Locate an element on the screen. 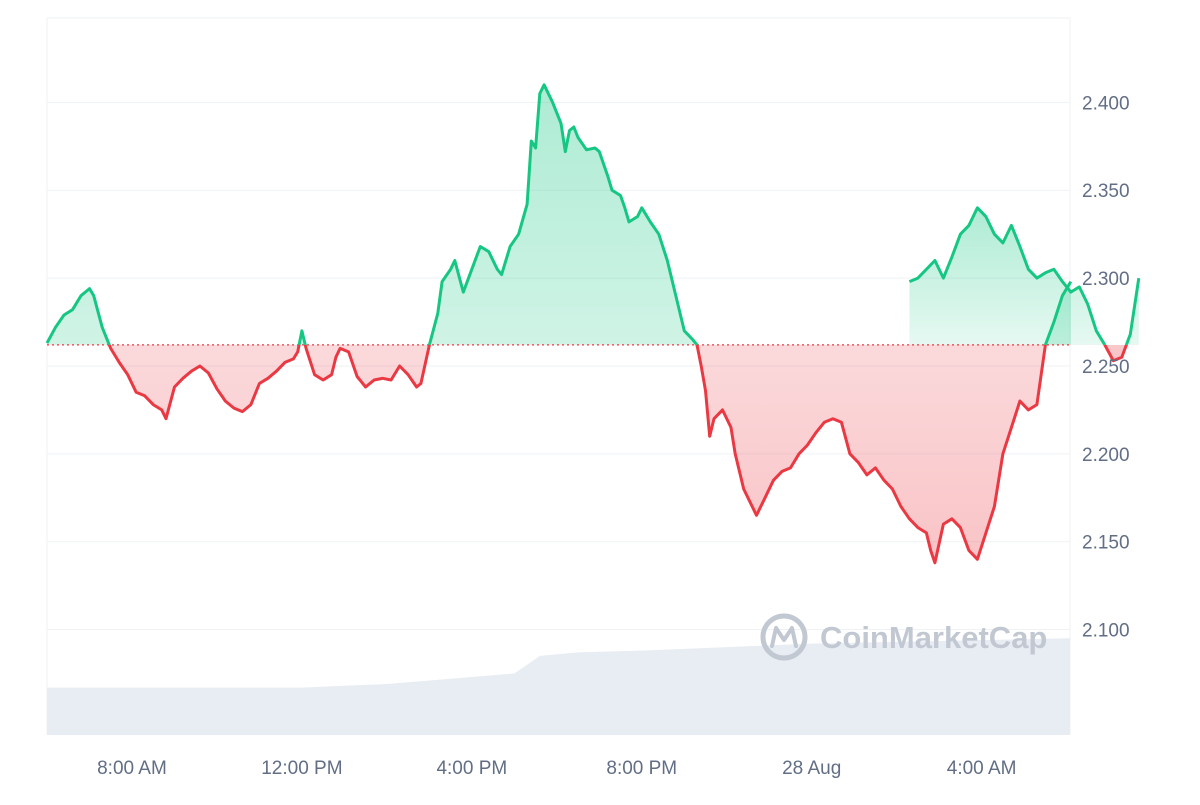  y-tick-label: 2.350 is located at coordinates (1106, 191).